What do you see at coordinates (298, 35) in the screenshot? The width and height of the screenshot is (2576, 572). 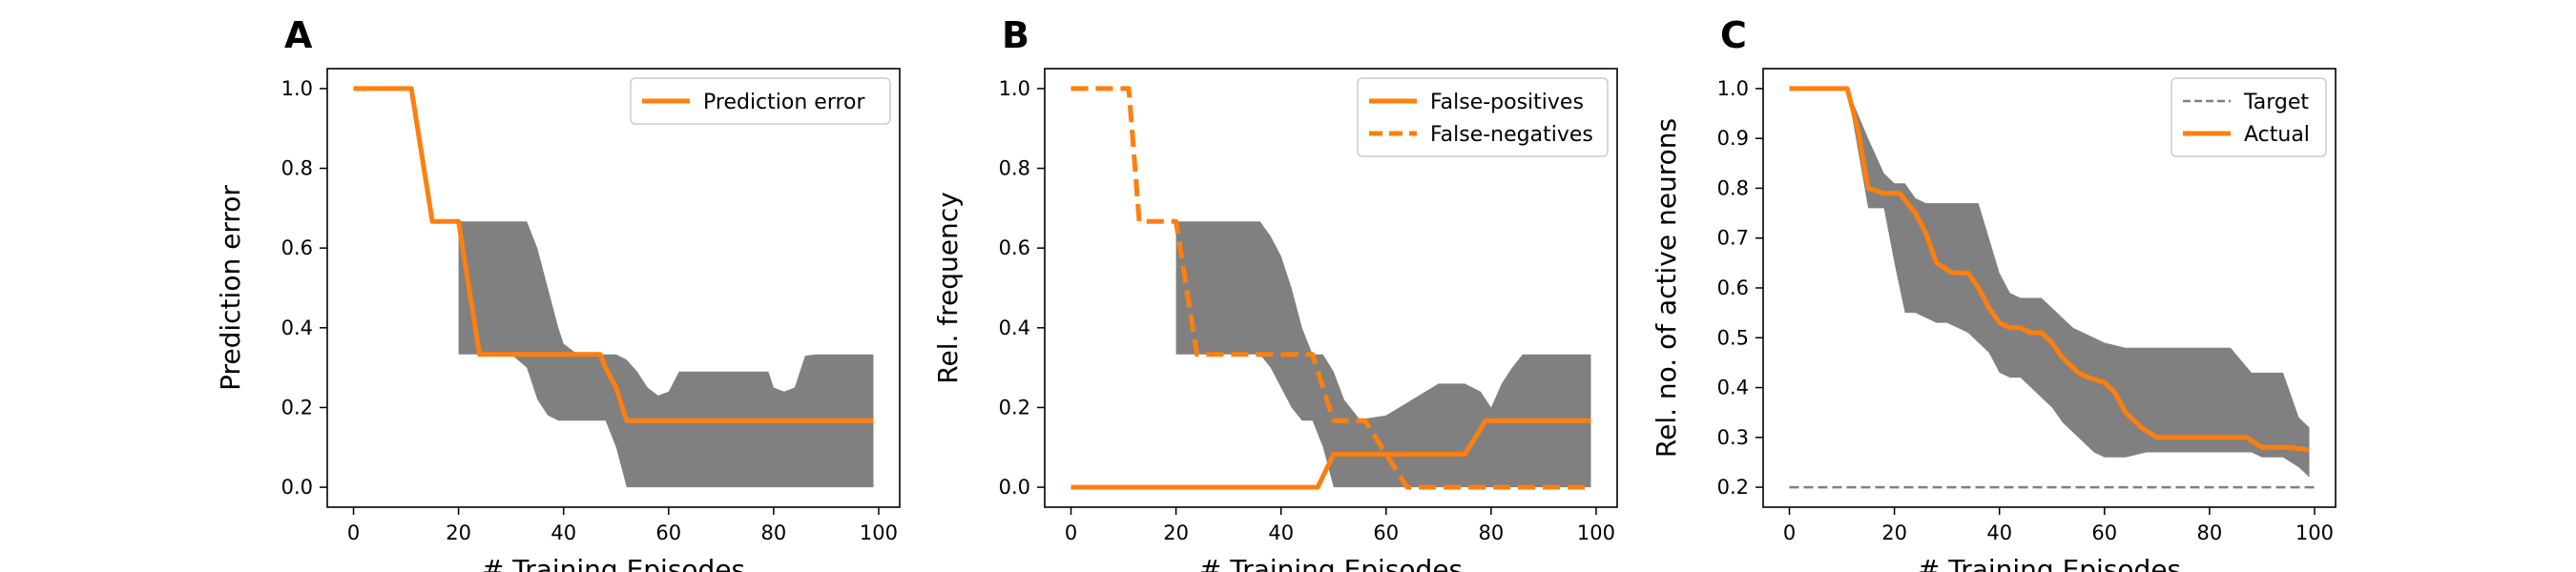 I see `panel-letter: A` at bounding box center [298, 35].